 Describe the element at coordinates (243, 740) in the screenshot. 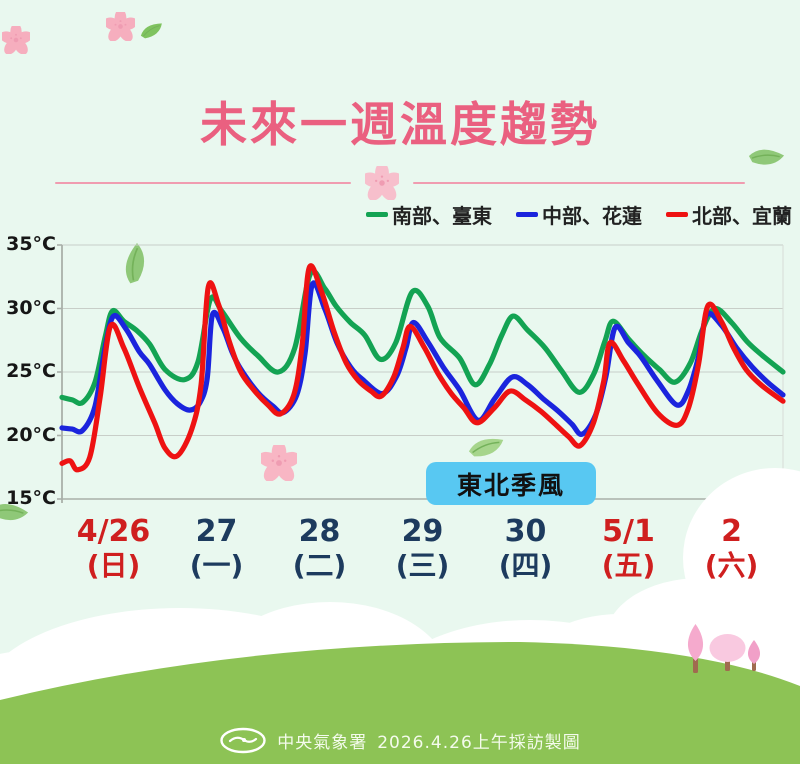

I see `cwa-logo-icon` at that location.